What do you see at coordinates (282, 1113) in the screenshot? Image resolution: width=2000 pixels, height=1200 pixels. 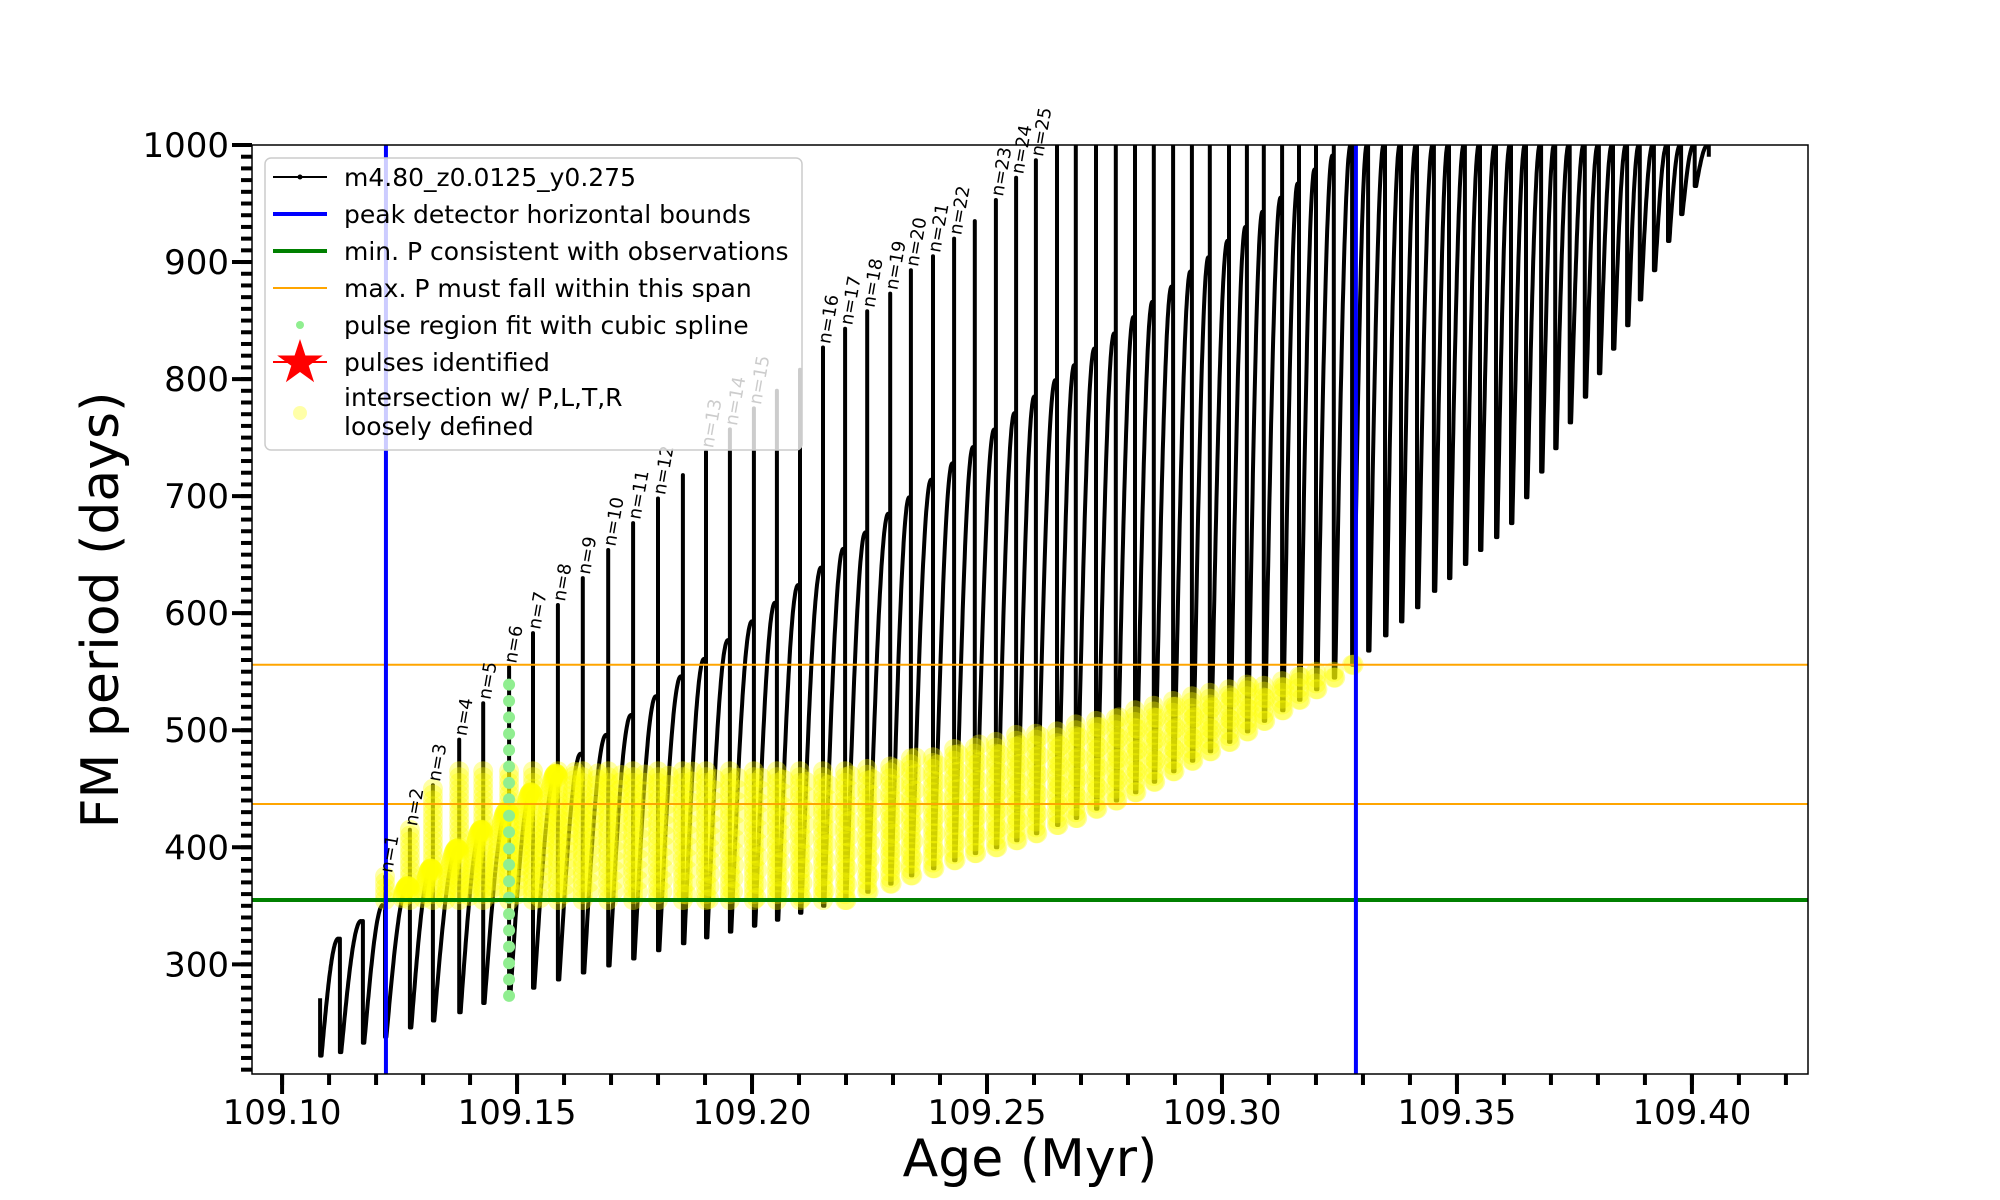 I see `x-tick-label: 109.10` at bounding box center [282, 1113].